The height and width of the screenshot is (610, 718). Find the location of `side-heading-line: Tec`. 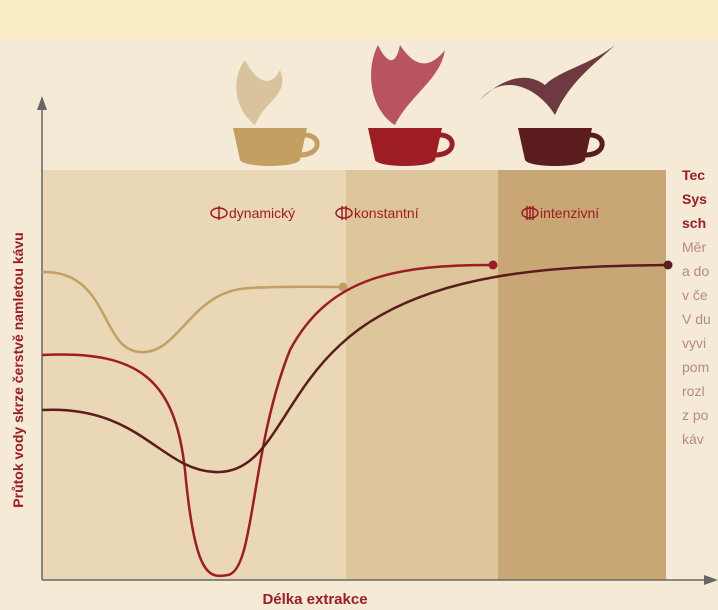

side-heading-line: Tec is located at coordinates (693, 175).